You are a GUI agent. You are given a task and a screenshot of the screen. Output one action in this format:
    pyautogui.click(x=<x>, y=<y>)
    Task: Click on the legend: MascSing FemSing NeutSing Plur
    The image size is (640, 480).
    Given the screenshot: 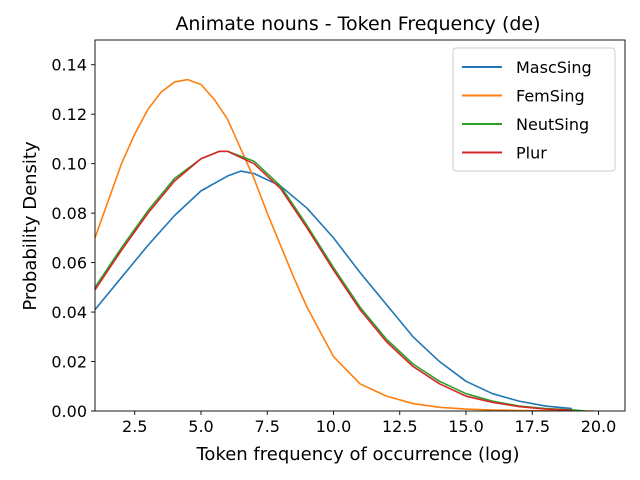 What is the action you would take?
    pyautogui.click(x=534, y=109)
    